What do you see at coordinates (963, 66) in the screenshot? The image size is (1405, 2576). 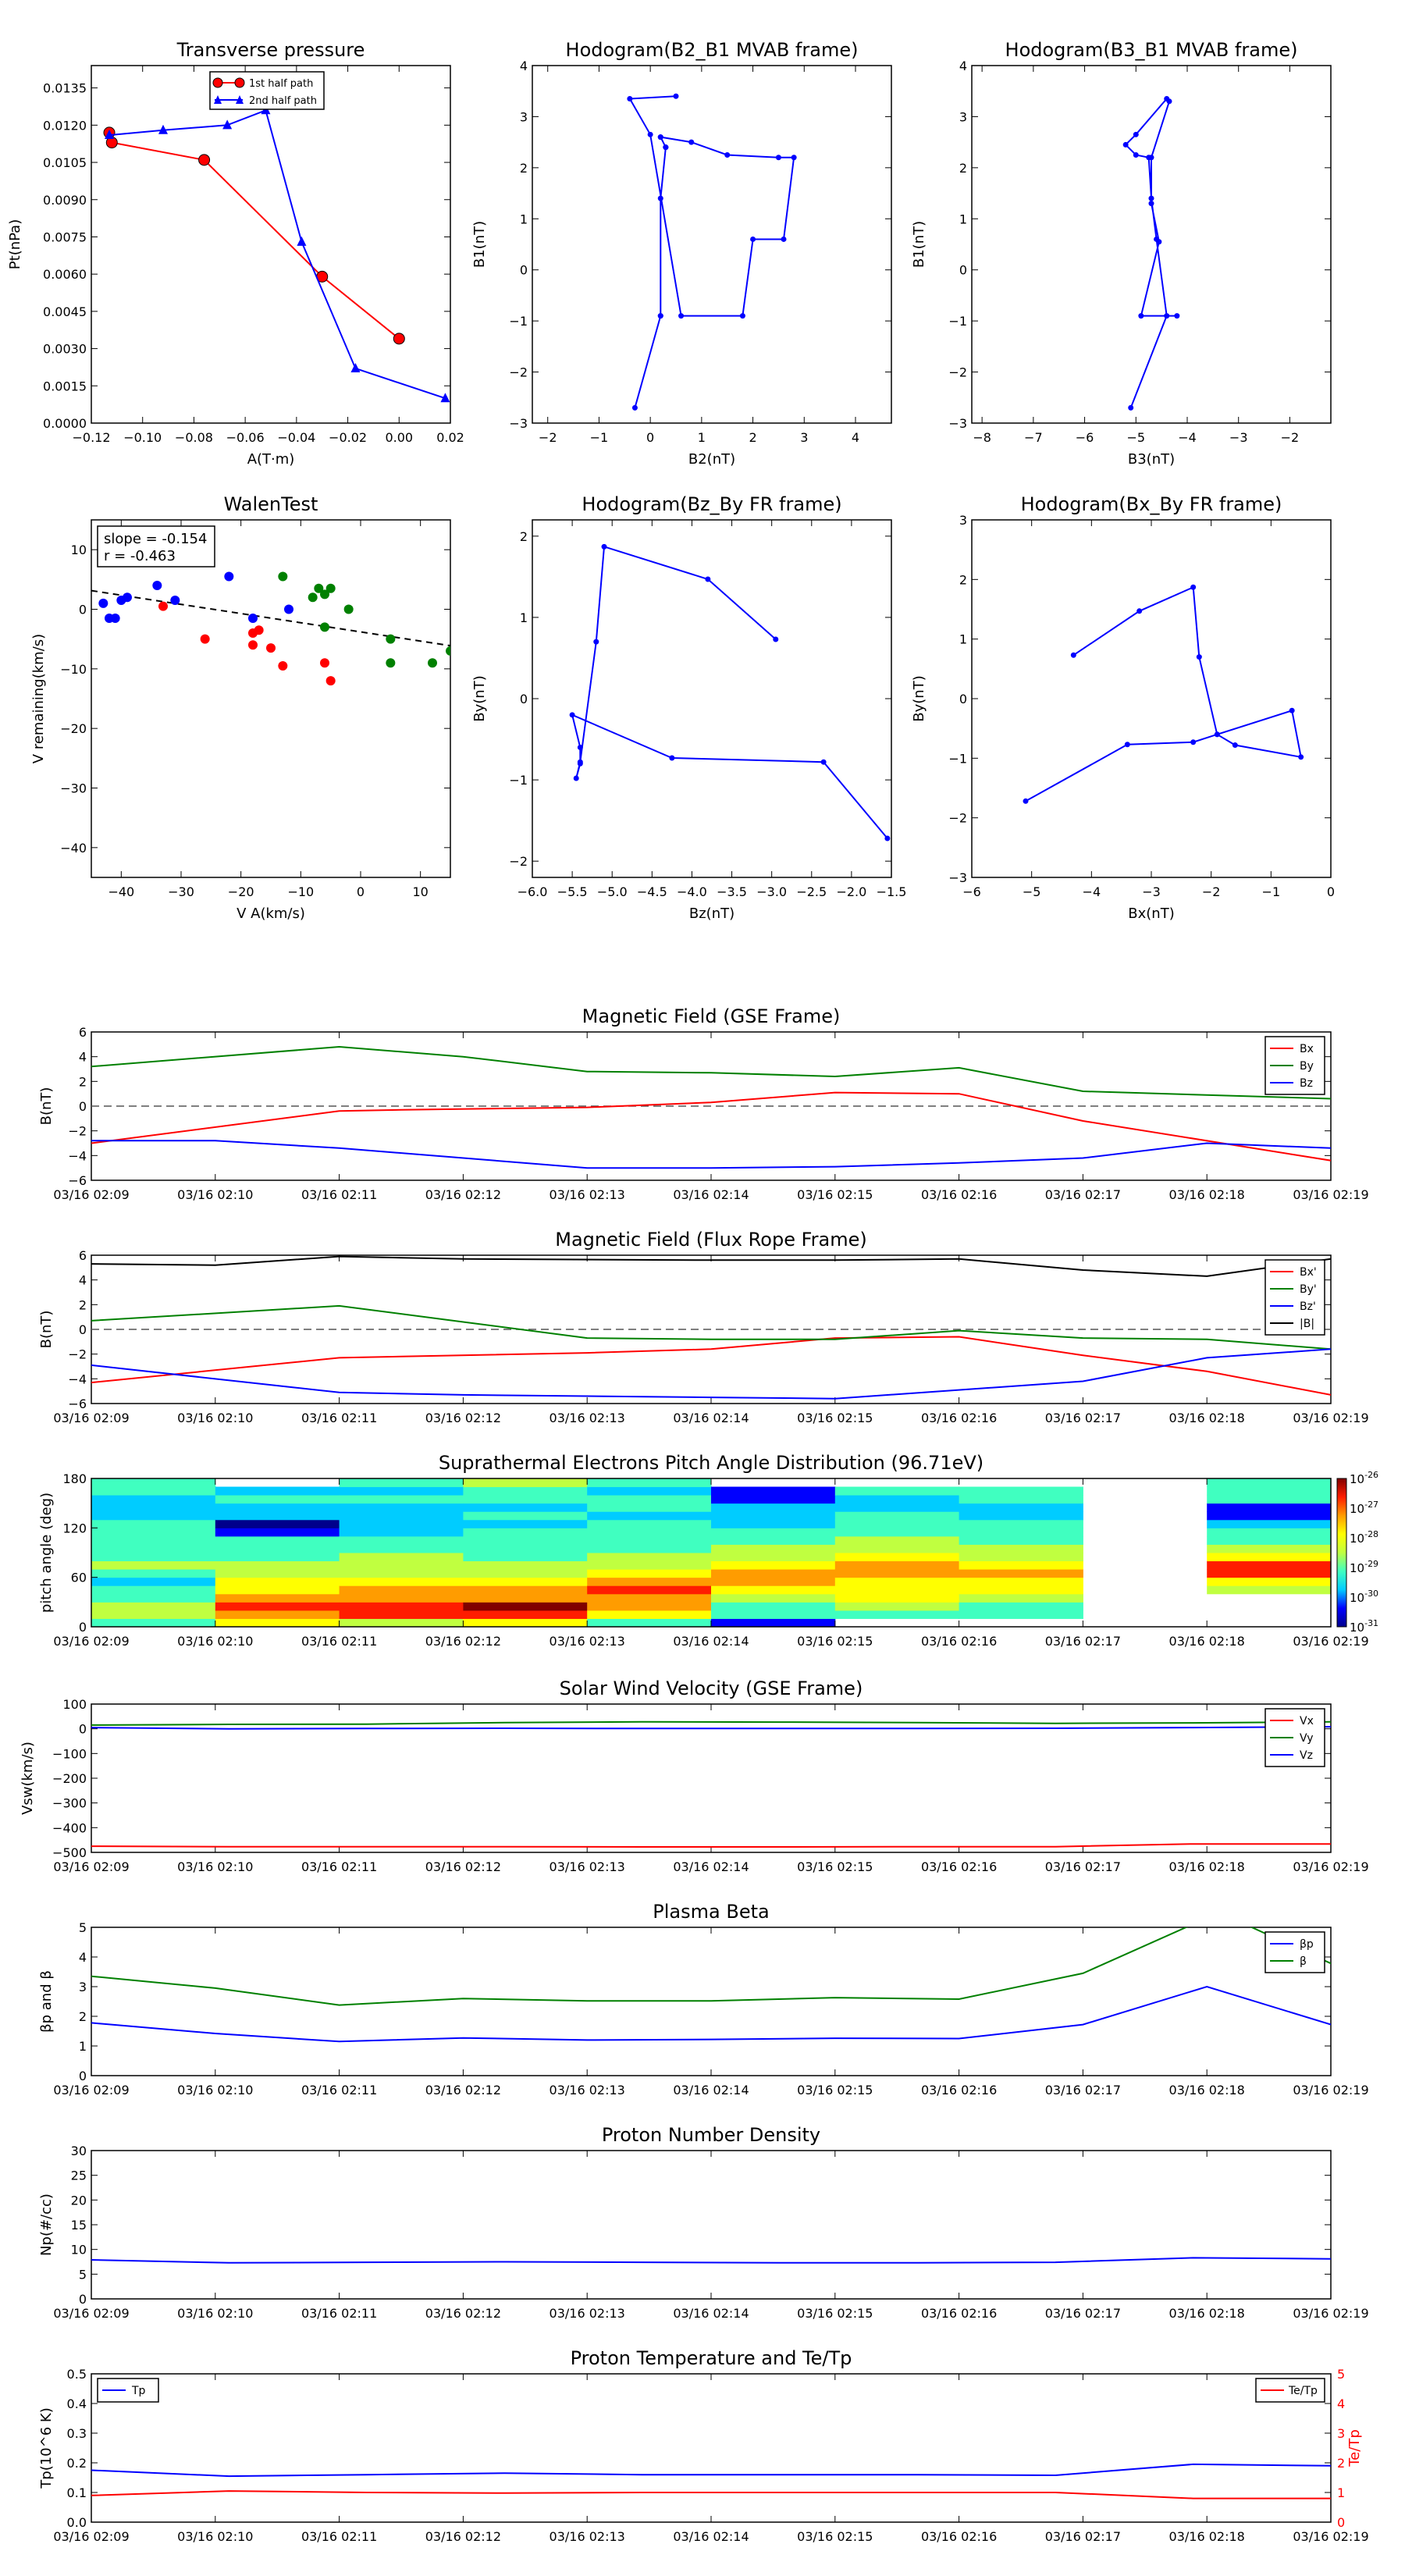 I see `h31-ytick-label: 4` at bounding box center [963, 66].